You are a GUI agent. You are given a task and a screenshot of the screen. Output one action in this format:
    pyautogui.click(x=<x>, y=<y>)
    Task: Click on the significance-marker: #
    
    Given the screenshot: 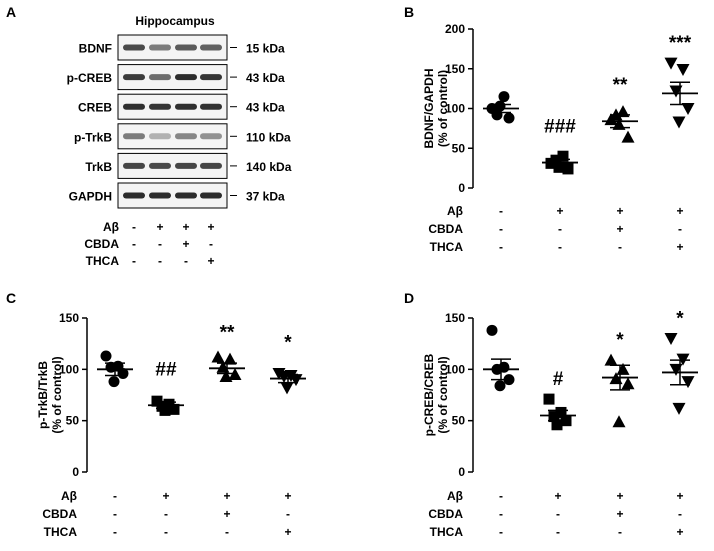 What is the action you would take?
    pyautogui.click(x=558, y=379)
    